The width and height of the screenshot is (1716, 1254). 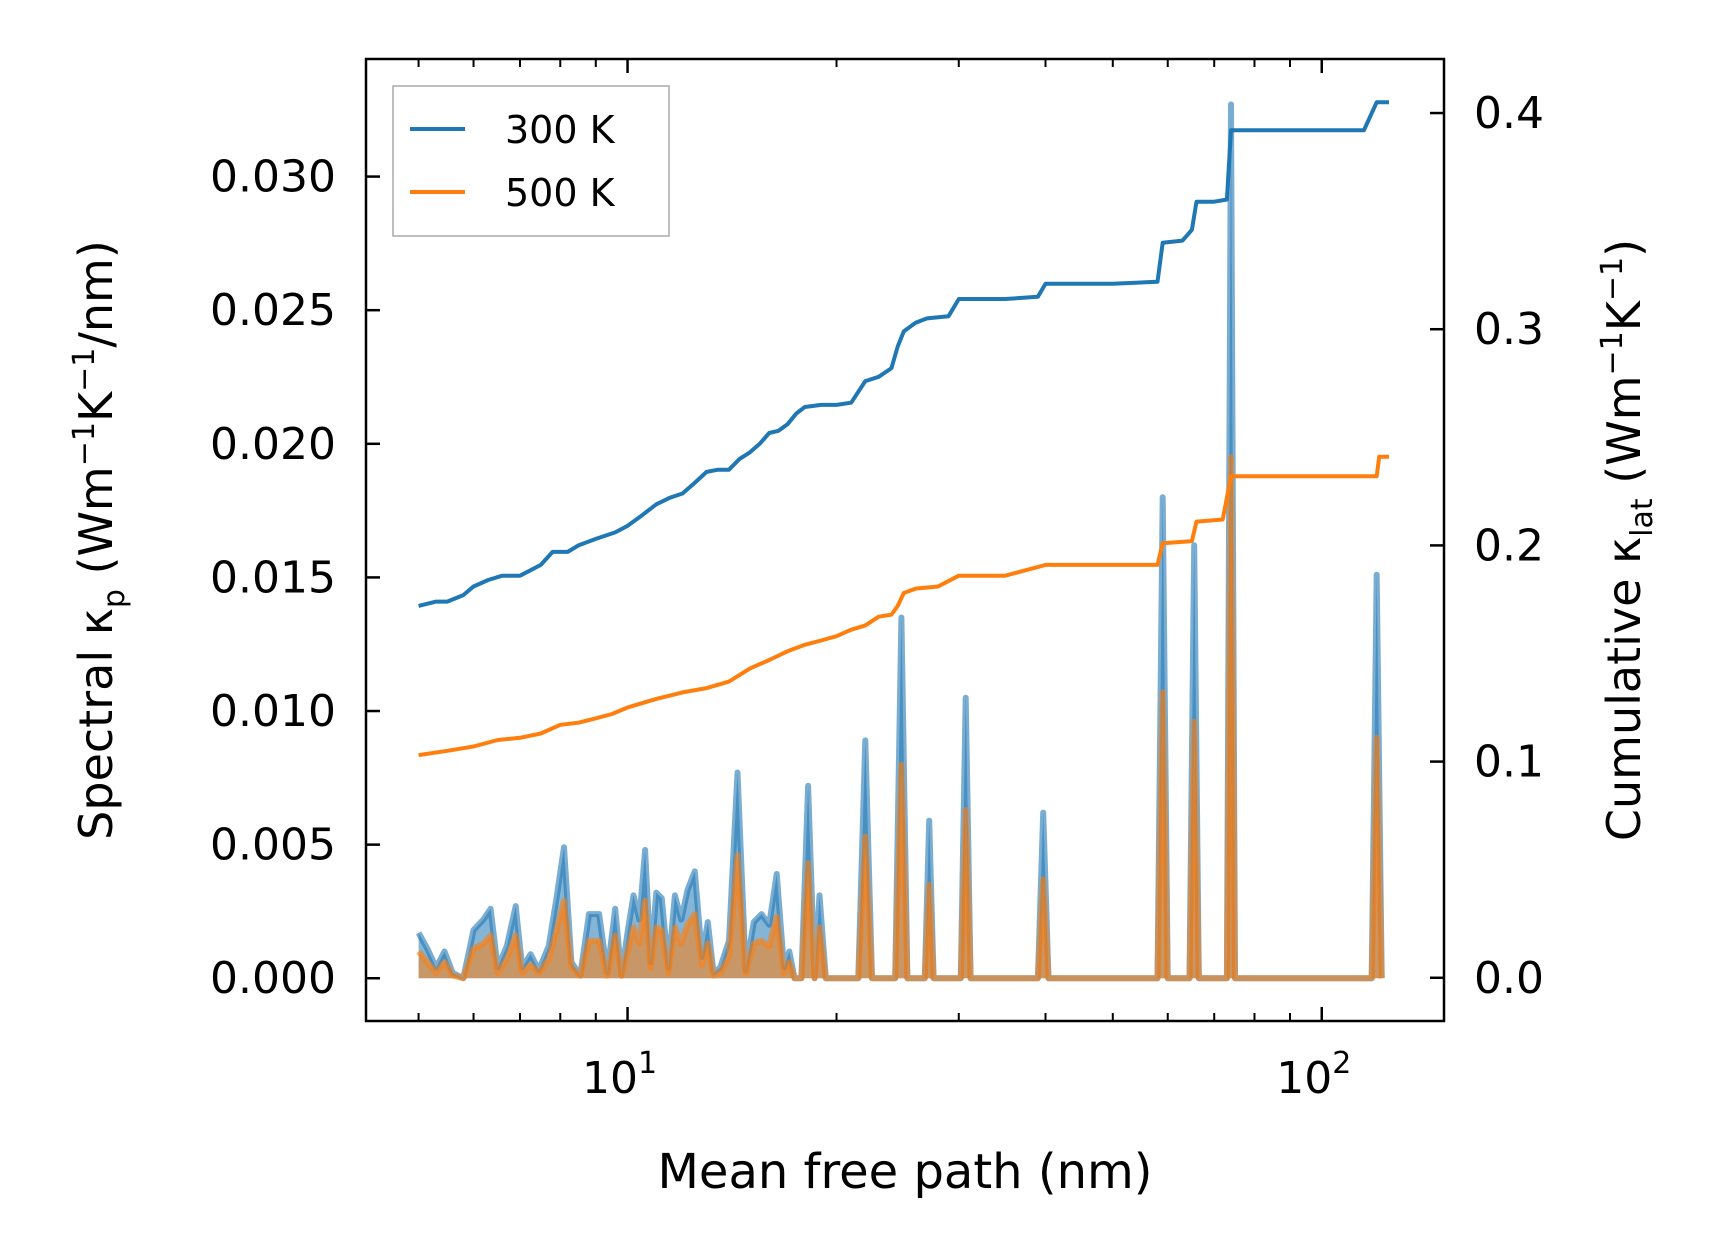 I want to click on legend: 300 K 500 K, so click(x=531, y=161).